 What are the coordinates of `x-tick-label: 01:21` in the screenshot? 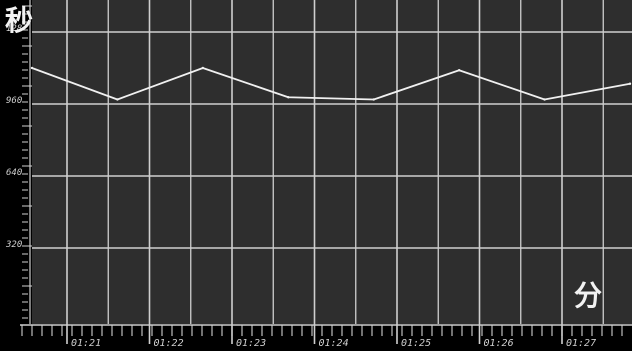 It's located at (86, 343).